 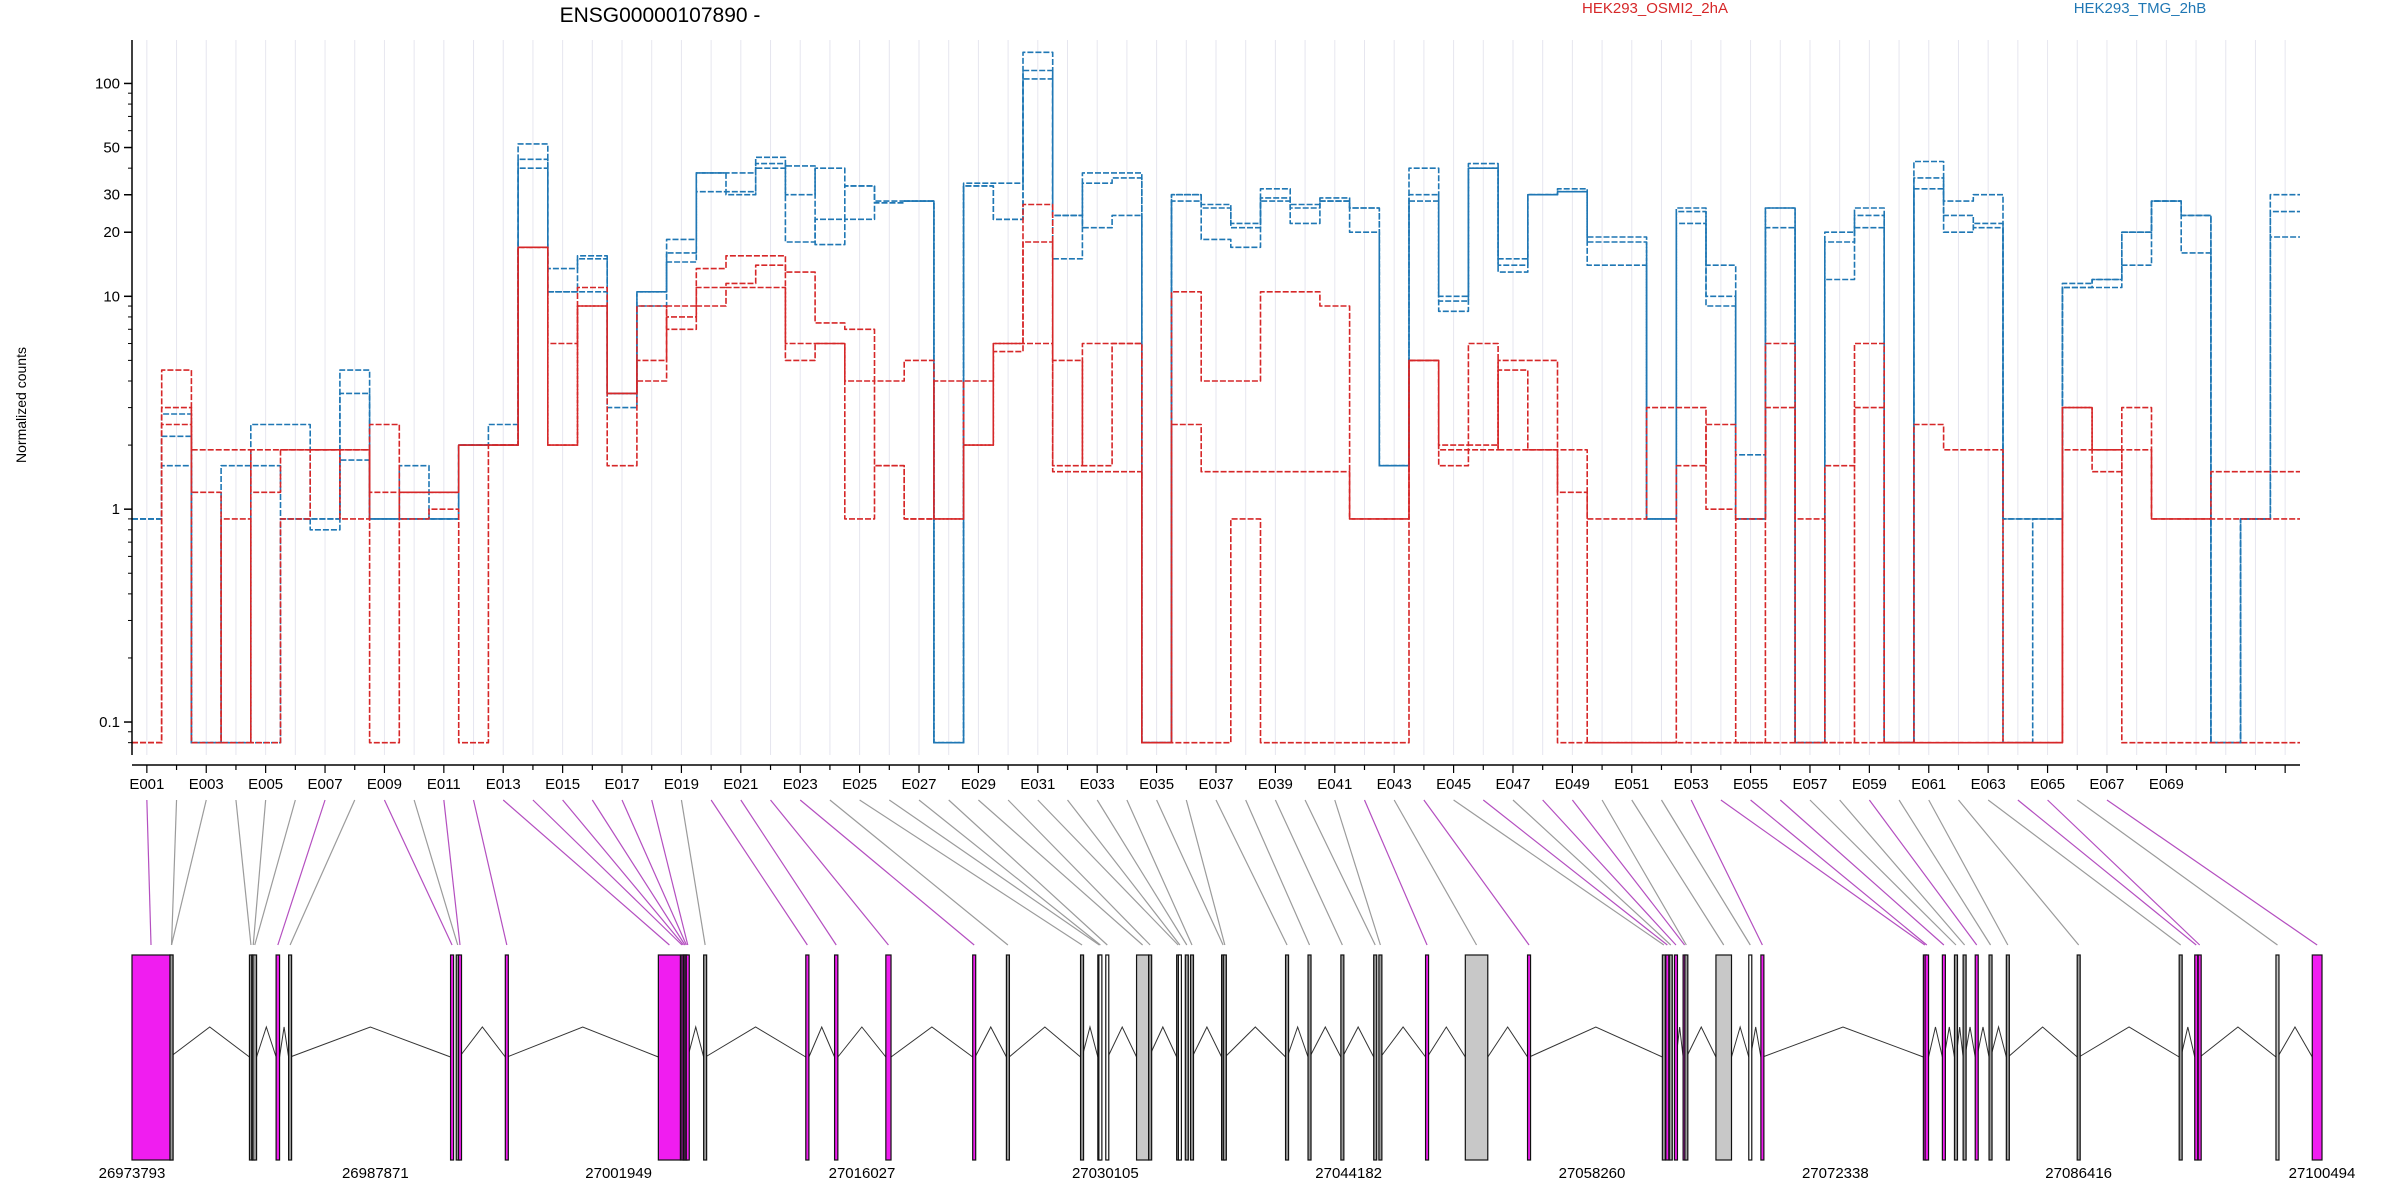 I want to click on exon-tick-label: E015, so click(x=562, y=784).